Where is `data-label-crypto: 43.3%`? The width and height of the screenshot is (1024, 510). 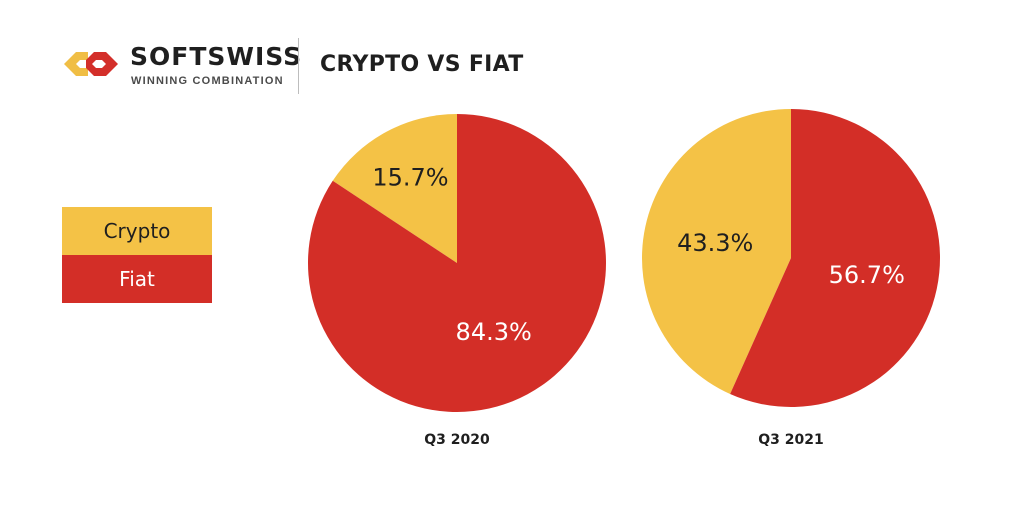
data-label-crypto: 43.3% is located at coordinates (715, 243).